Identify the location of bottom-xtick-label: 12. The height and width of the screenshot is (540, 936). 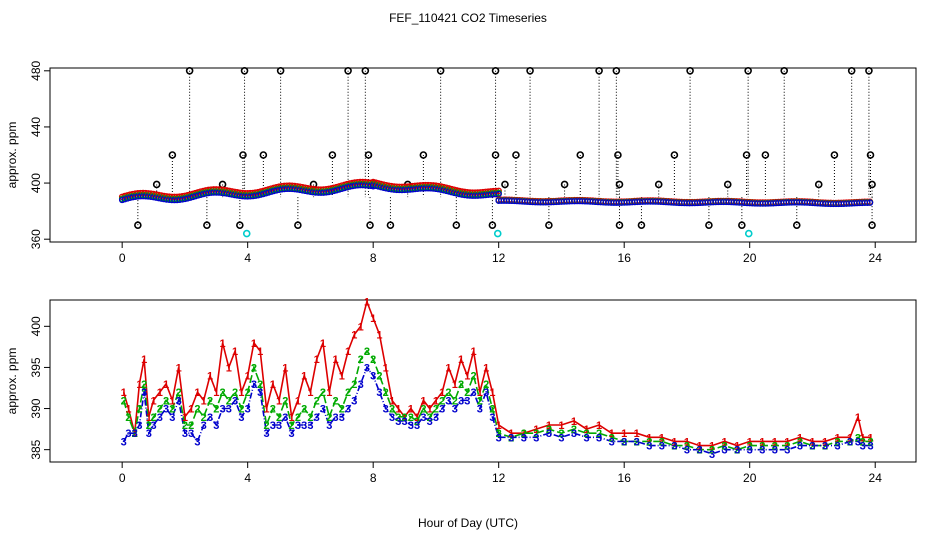
(499, 478).